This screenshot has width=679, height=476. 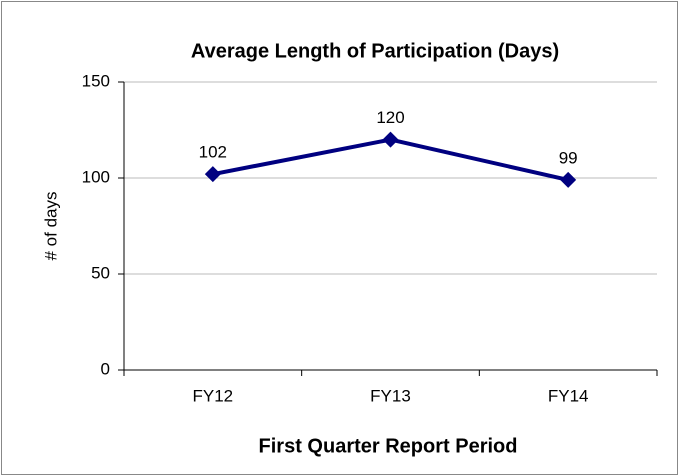 What do you see at coordinates (213, 152) in the screenshot?
I see `data-label: 102` at bounding box center [213, 152].